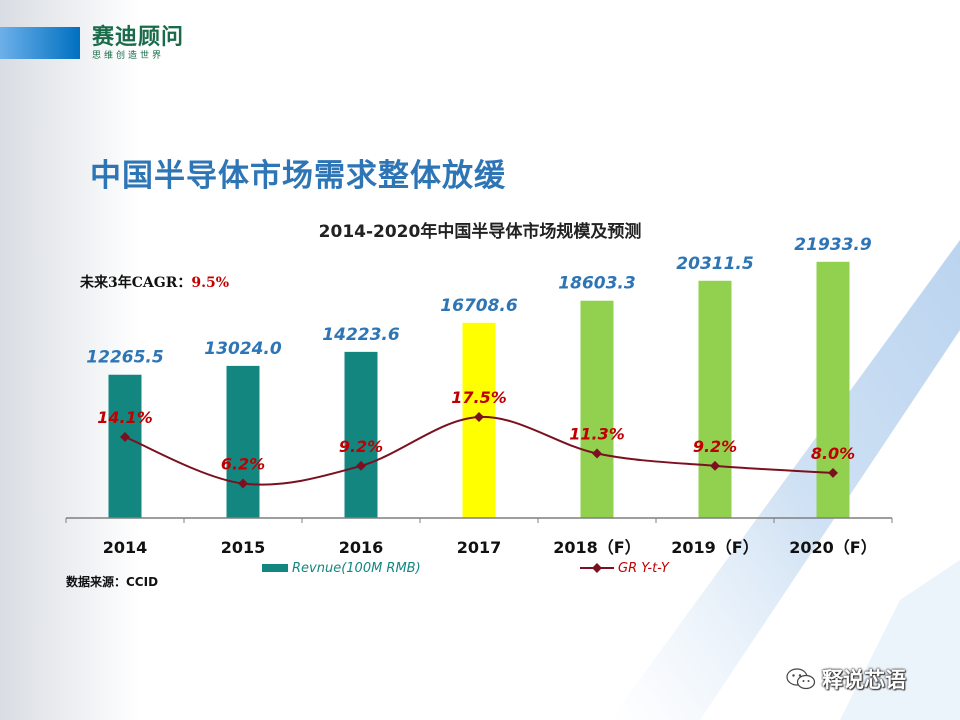  What do you see at coordinates (479, 306) in the screenshot?
I see `bar-value-label: 16708.6` at bounding box center [479, 306].